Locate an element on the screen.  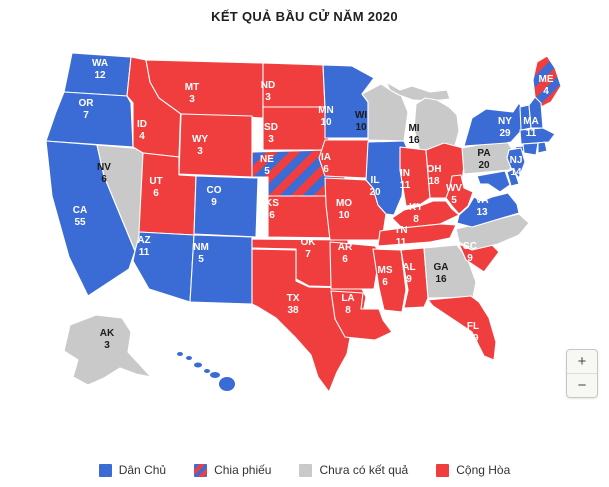
state-LA is located at coordinates (361, 315).